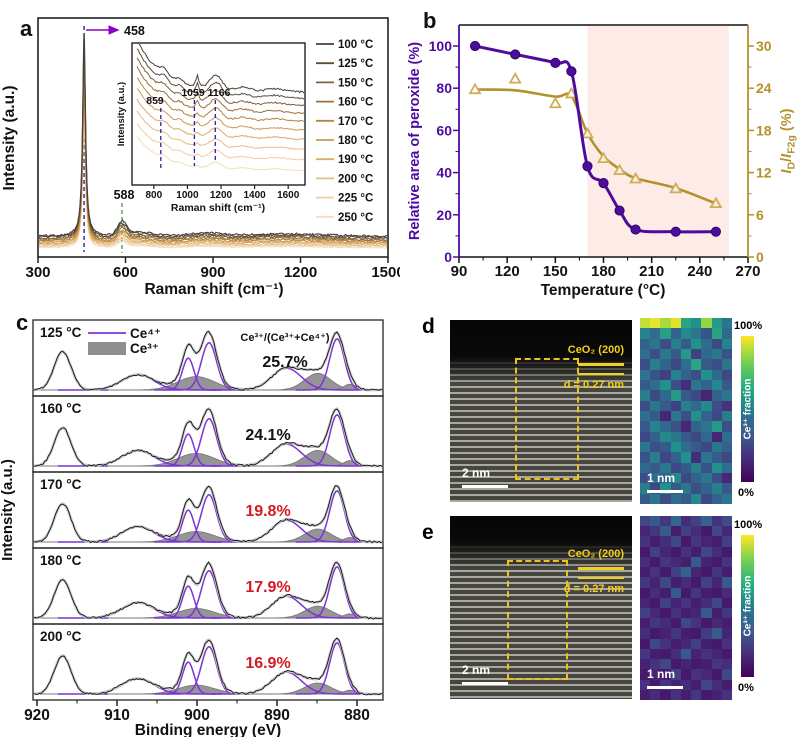 The height and width of the screenshot is (737, 800). What do you see at coordinates (267, 663) in the screenshot?
I see `svg-text: 16.9%` at bounding box center [267, 663].